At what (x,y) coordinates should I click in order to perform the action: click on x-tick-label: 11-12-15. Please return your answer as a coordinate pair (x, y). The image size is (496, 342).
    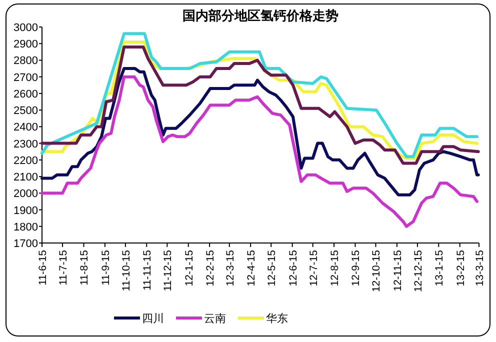
    Looking at the image, I should click on (168, 271).